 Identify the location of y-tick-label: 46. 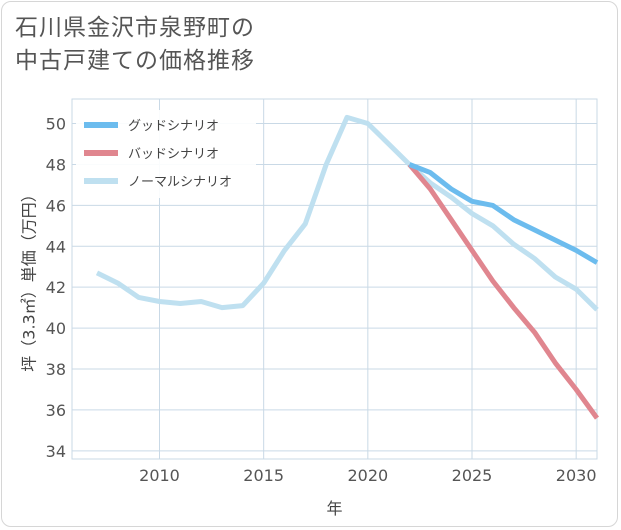
(56, 205).